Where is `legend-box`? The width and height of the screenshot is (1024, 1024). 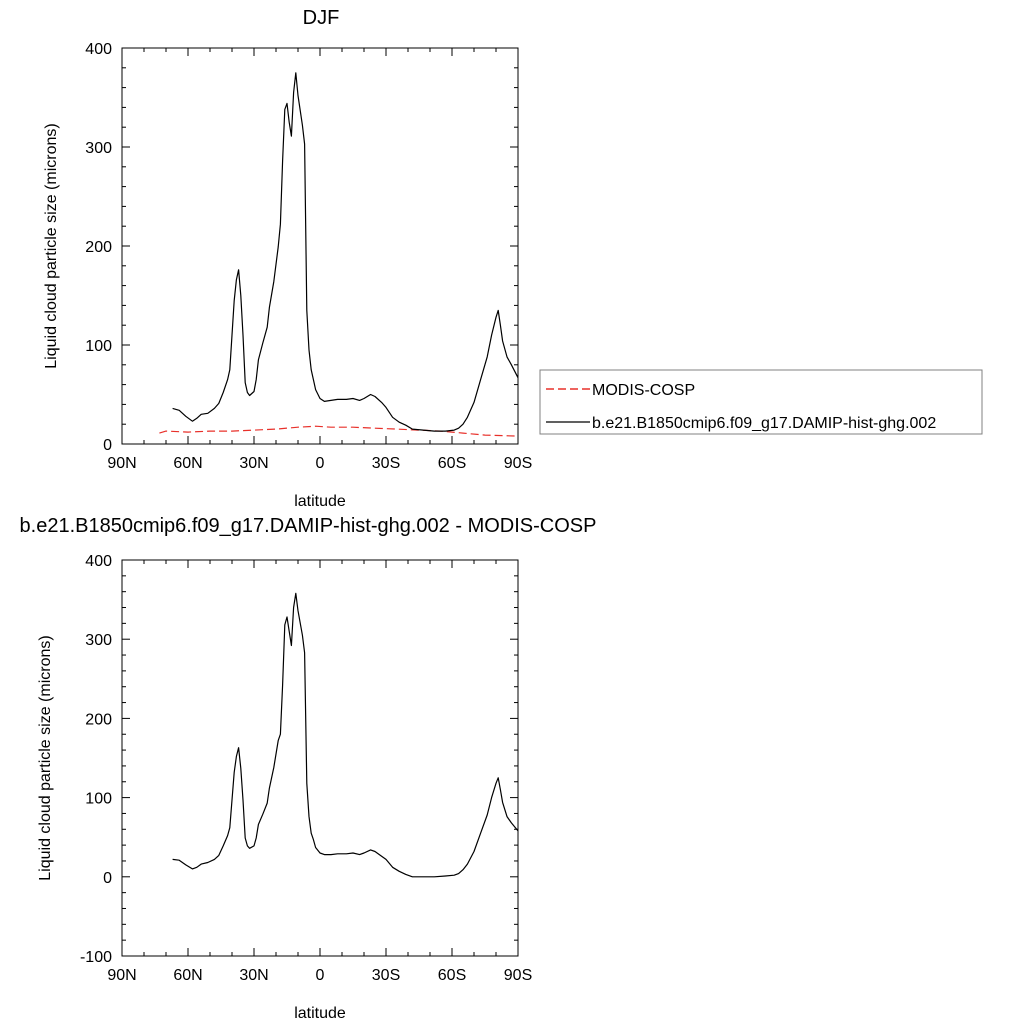 legend-box is located at coordinates (761, 402).